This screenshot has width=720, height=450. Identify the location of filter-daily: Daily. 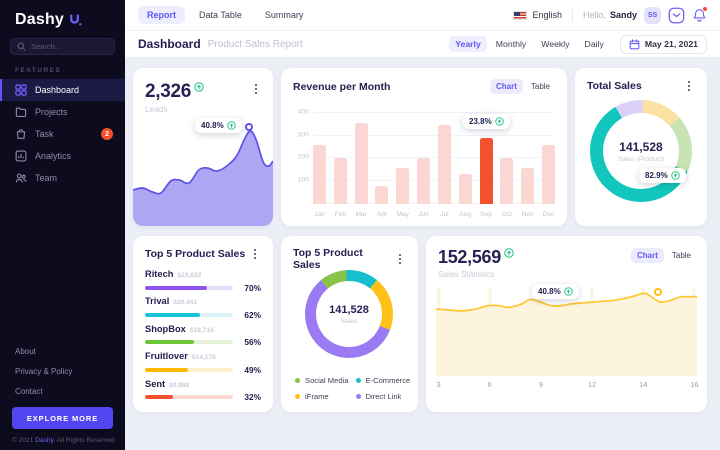
(594, 44).